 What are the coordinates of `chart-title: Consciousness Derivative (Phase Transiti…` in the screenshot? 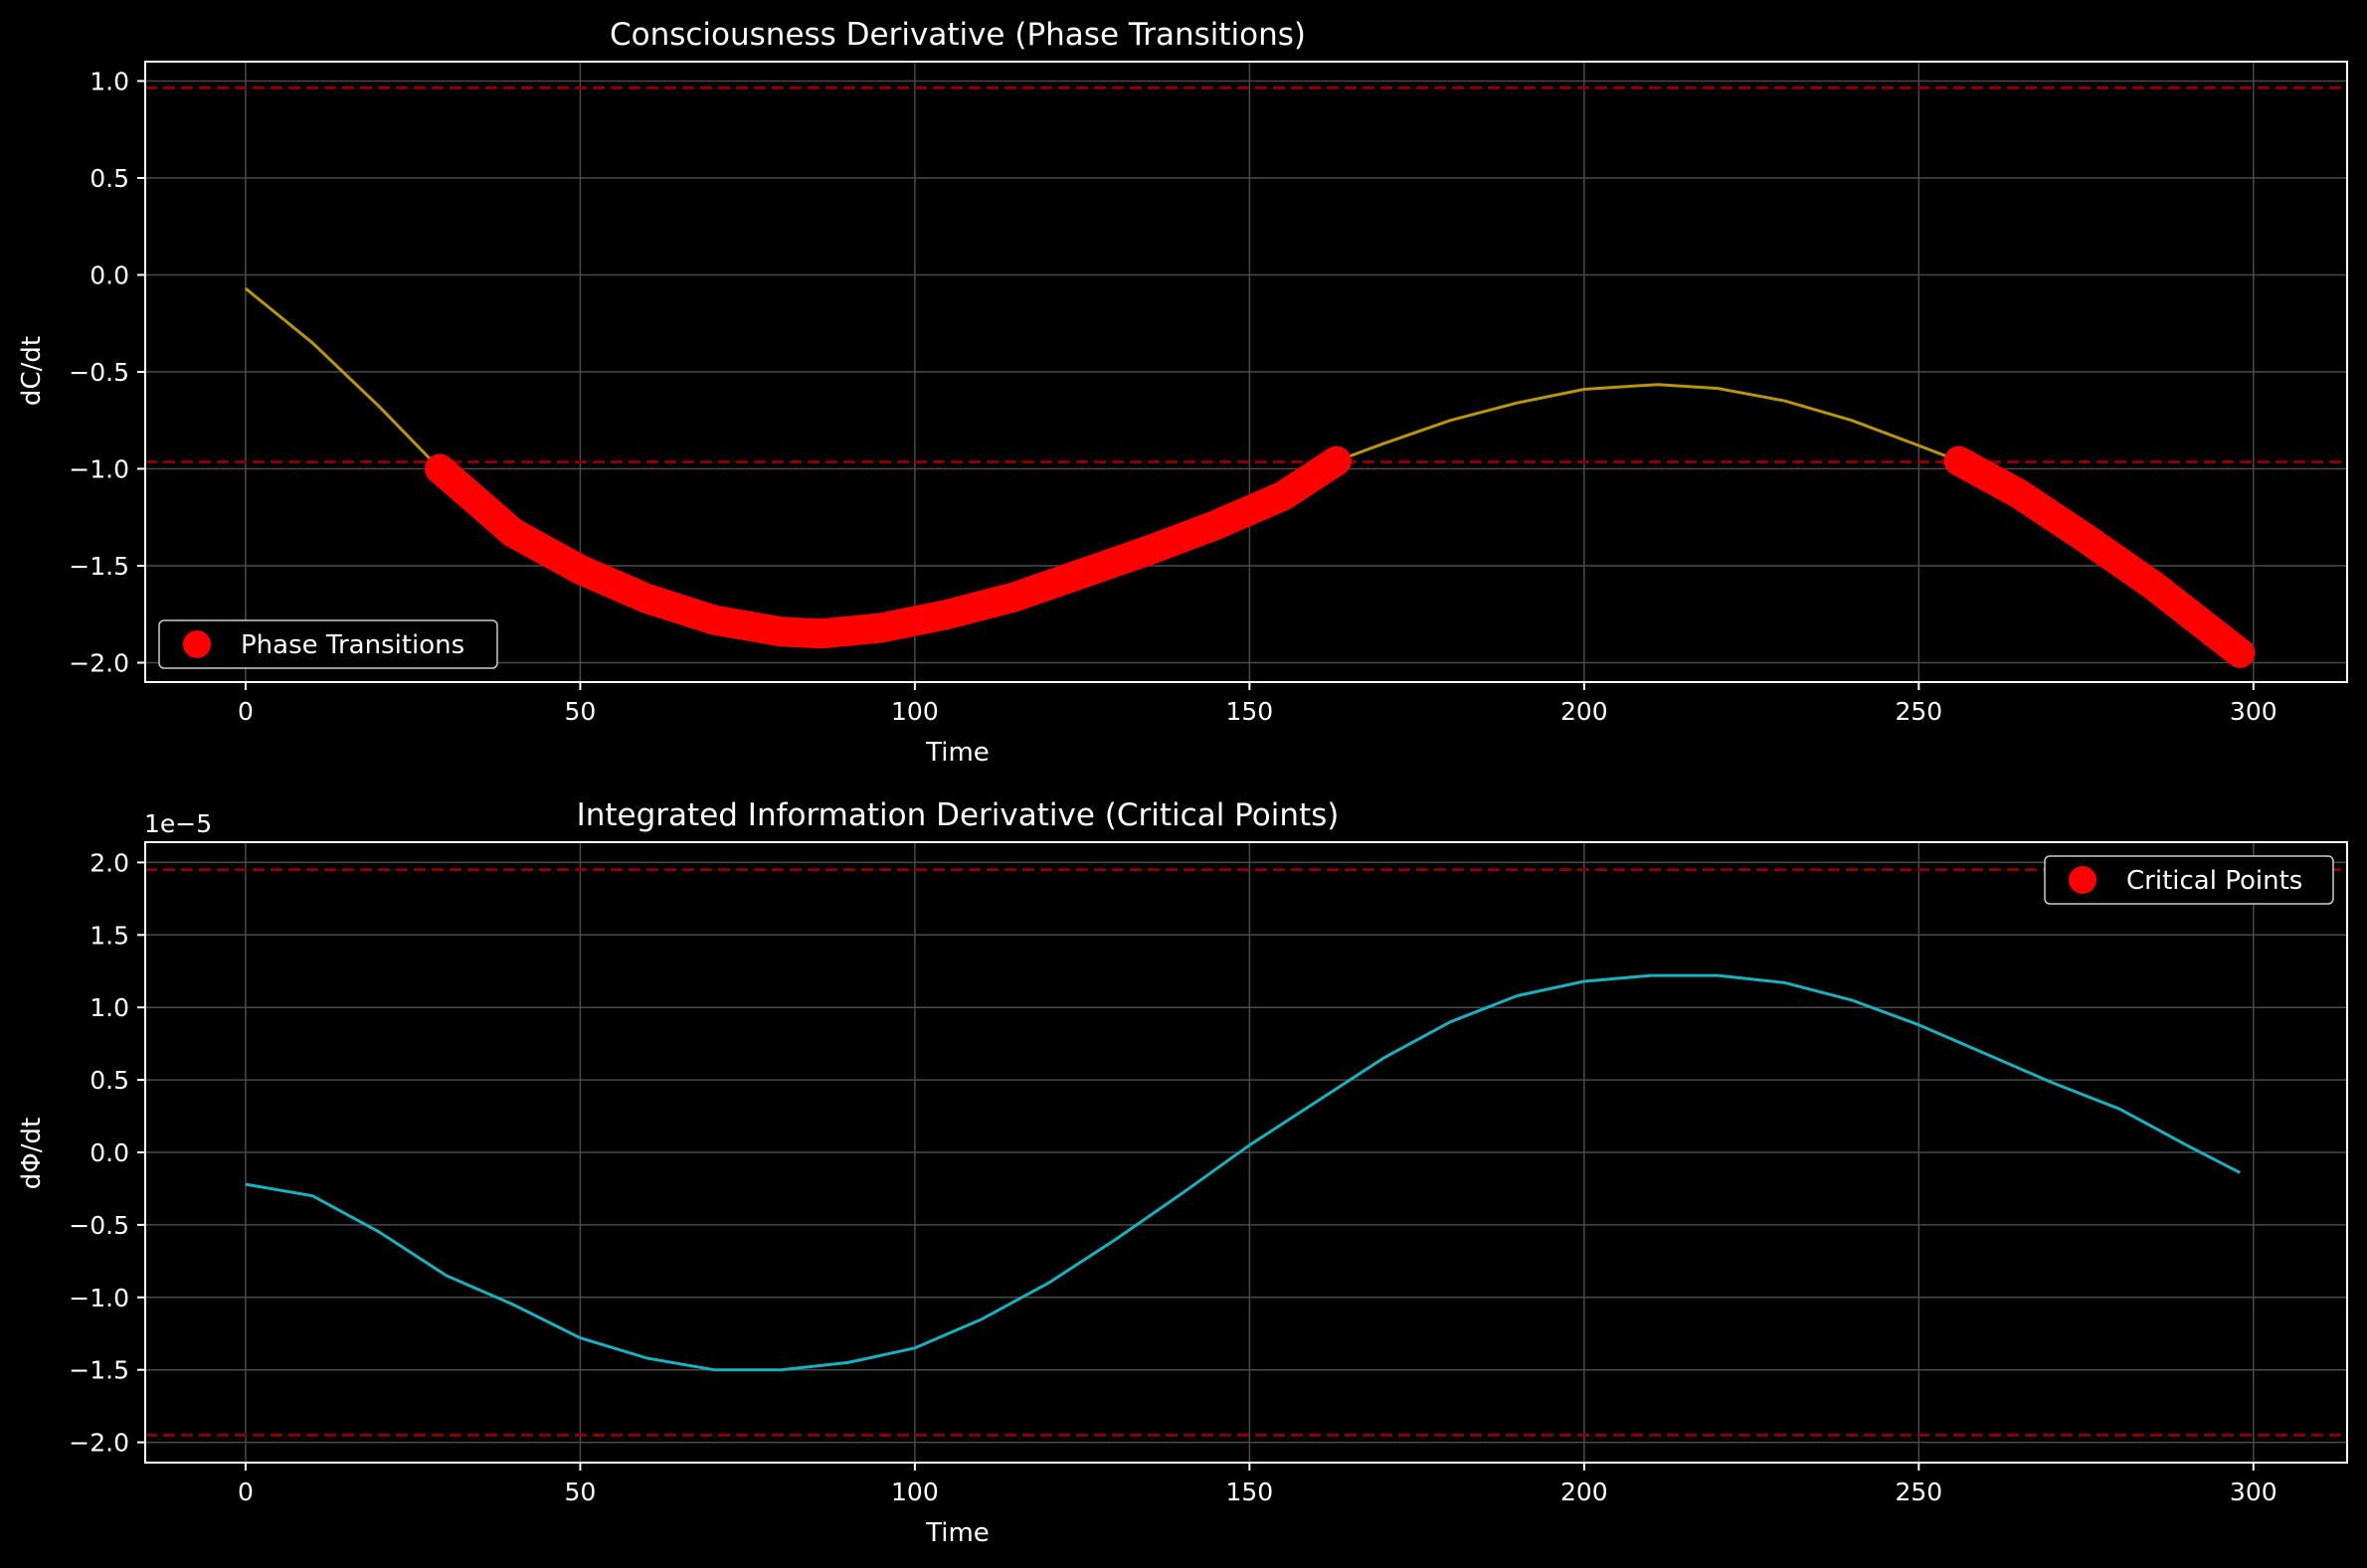 It's located at (958, 35).